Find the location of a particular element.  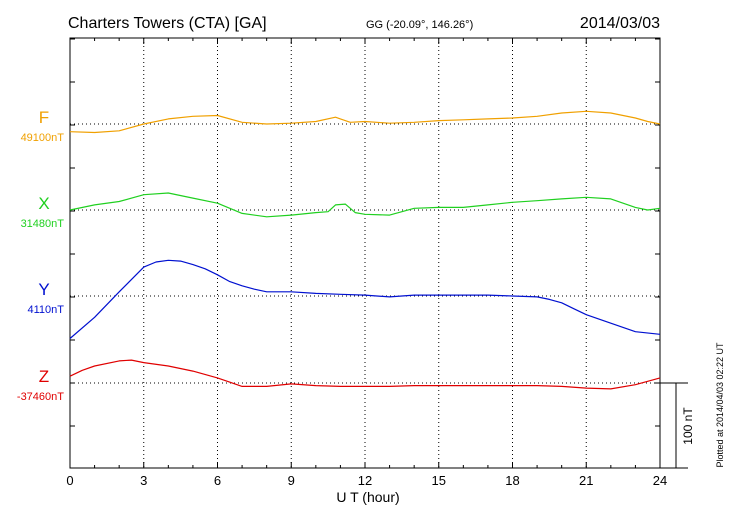

x-tick-label: 12 is located at coordinates (365, 480).